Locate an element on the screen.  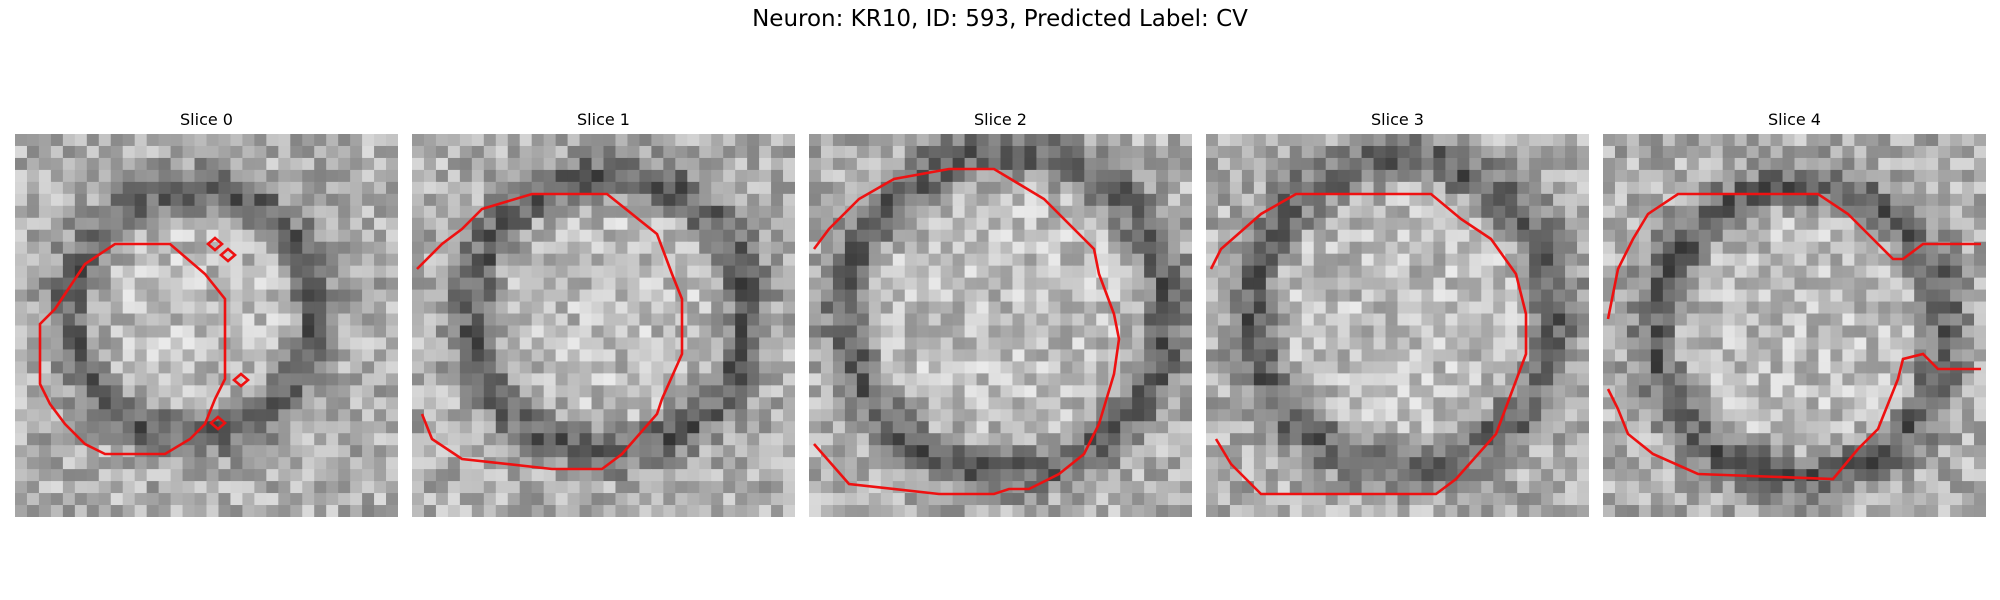
slice-title-3: Slice 3 is located at coordinates (1397, 119).